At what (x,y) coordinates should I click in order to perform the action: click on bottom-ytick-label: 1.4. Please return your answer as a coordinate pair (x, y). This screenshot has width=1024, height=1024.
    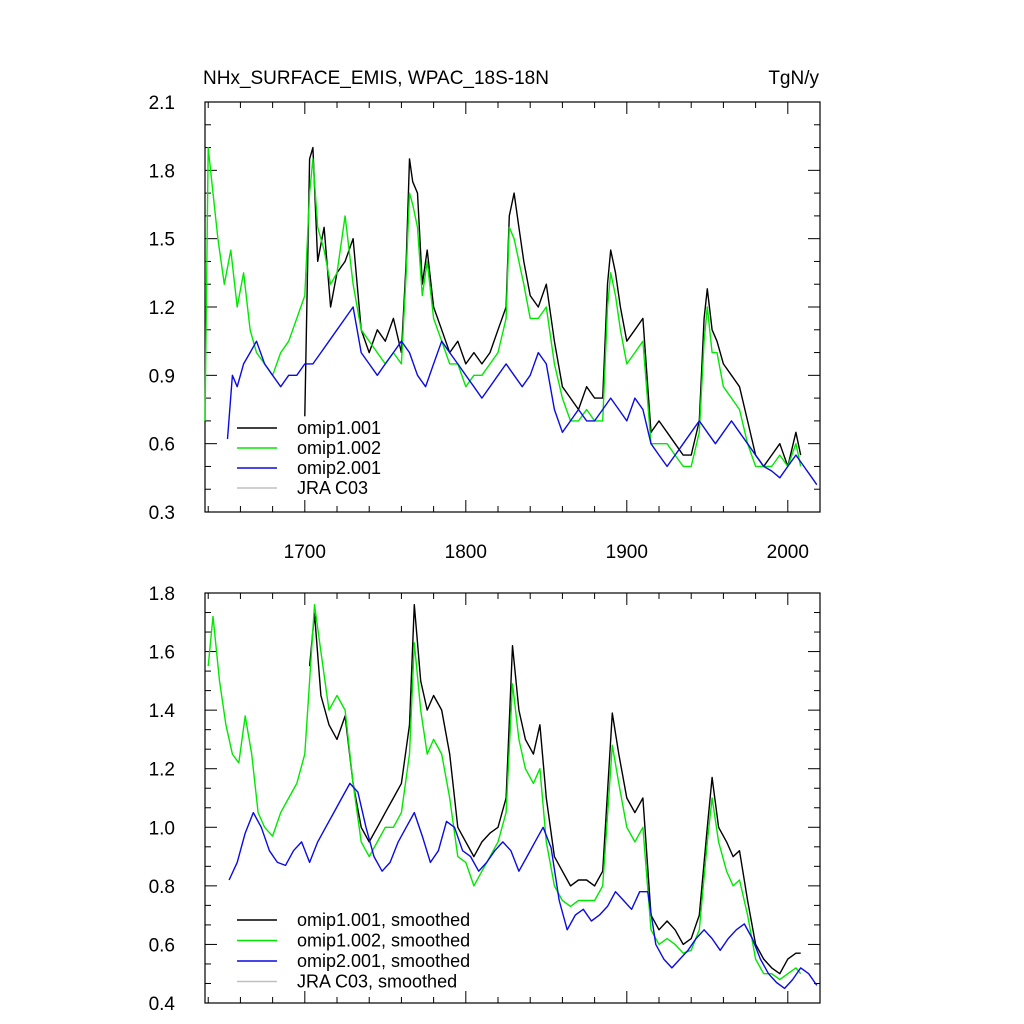
    Looking at the image, I should click on (162, 711).